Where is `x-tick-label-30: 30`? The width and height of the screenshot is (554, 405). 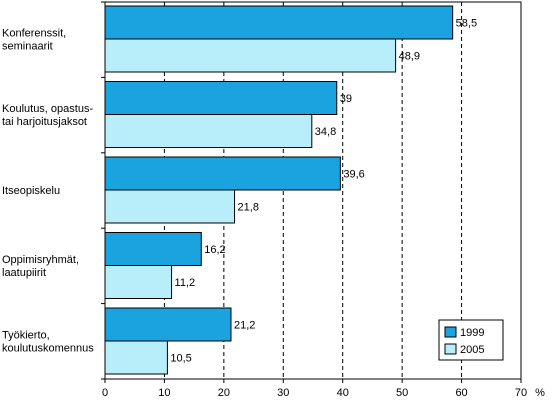
x-tick-label-30: 30 is located at coordinates (283, 393).